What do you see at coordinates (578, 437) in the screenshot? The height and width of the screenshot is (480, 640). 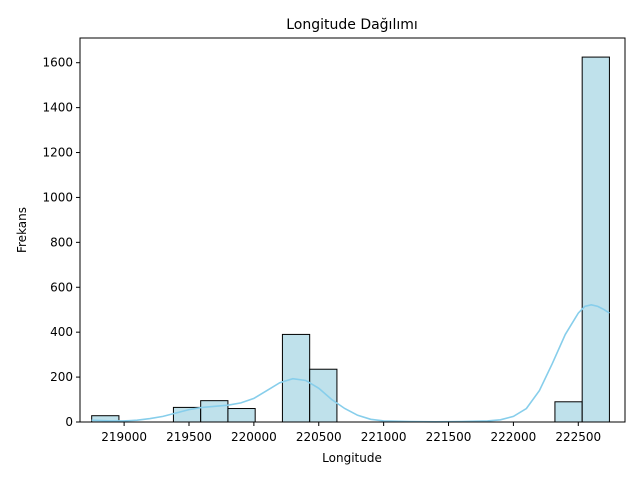 I see `x-tick-label-7: 222500` at bounding box center [578, 437].